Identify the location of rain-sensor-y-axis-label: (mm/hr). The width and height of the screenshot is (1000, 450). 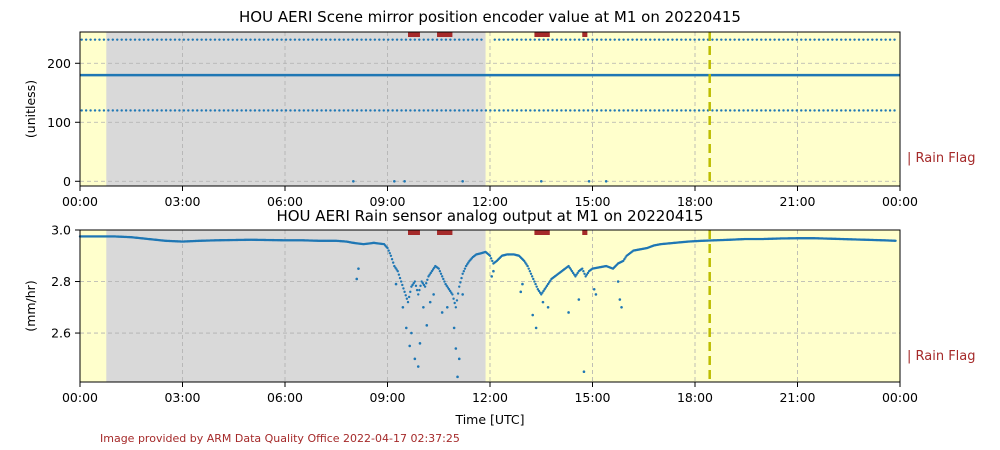
(30, 305).